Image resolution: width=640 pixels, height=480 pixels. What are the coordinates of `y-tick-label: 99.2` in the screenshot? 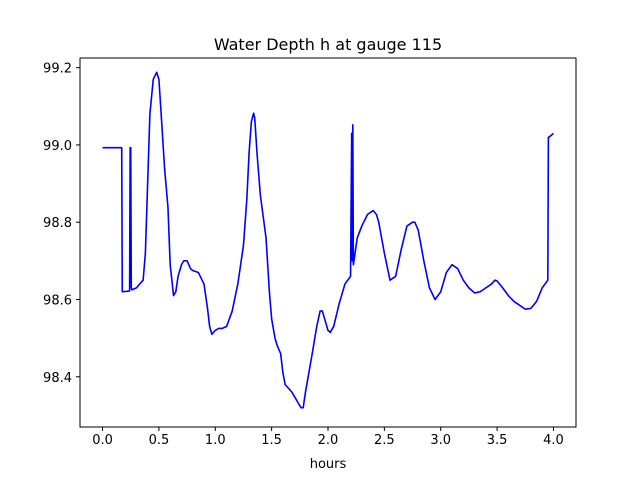 It's located at (57, 69).